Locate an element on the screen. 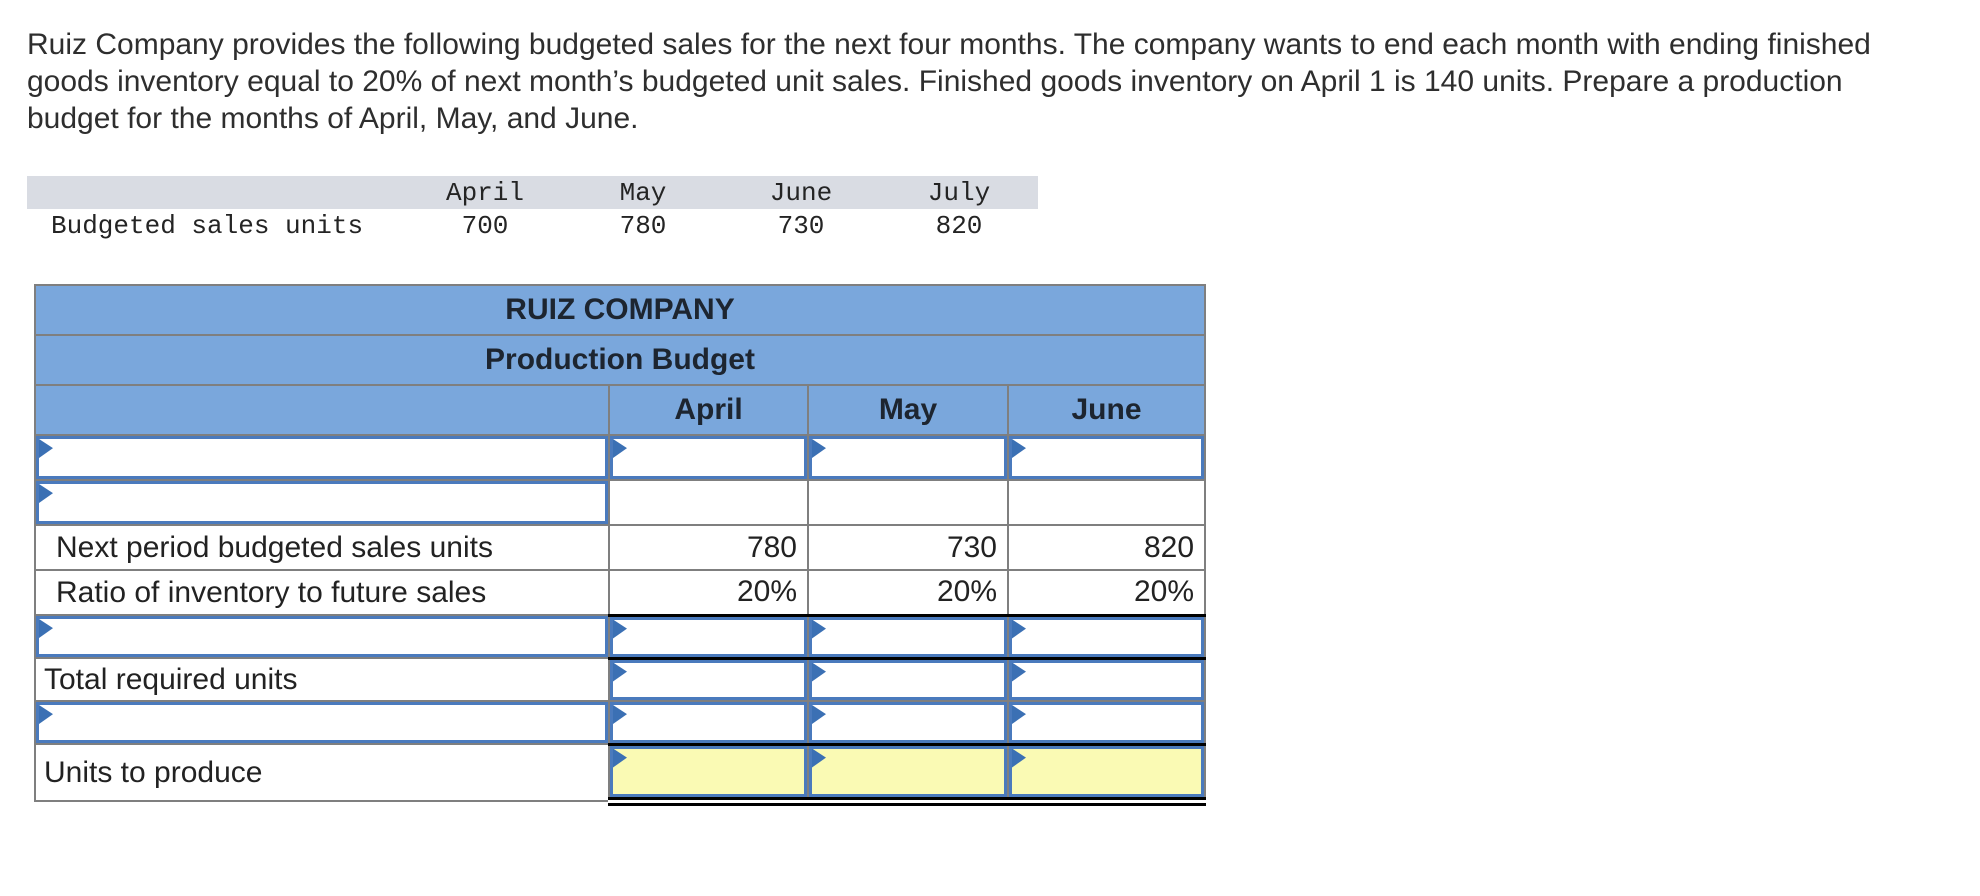 The width and height of the screenshot is (1980, 896). units-to-produce-row: Units to produce is located at coordinates (620, 774).